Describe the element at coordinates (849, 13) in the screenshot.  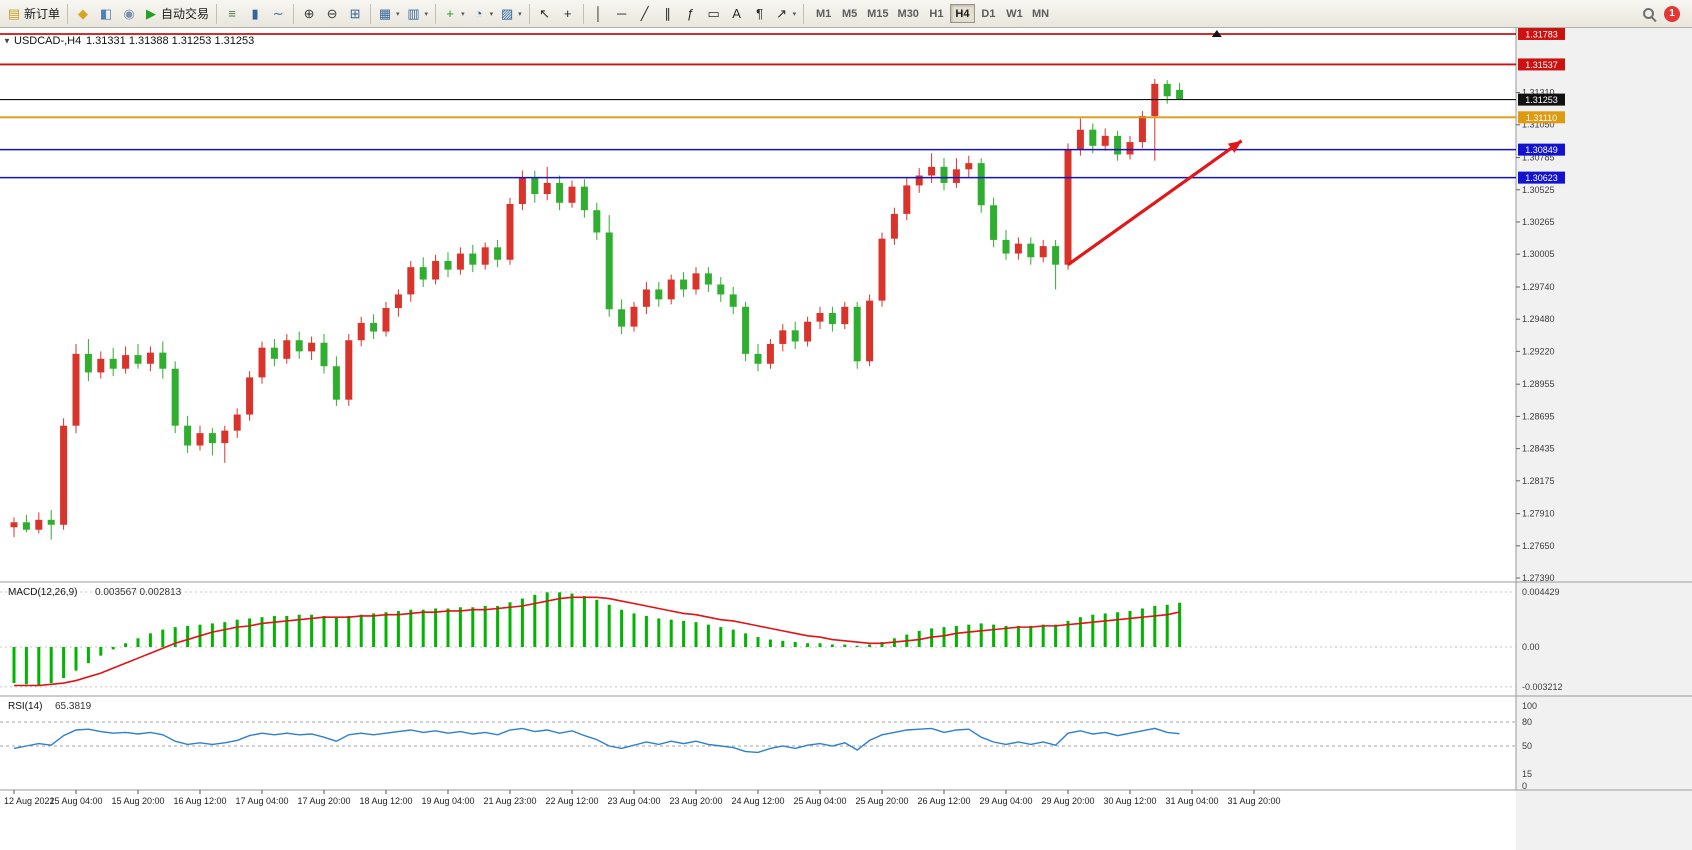
I see `timeframe-m5: M5` at that location.